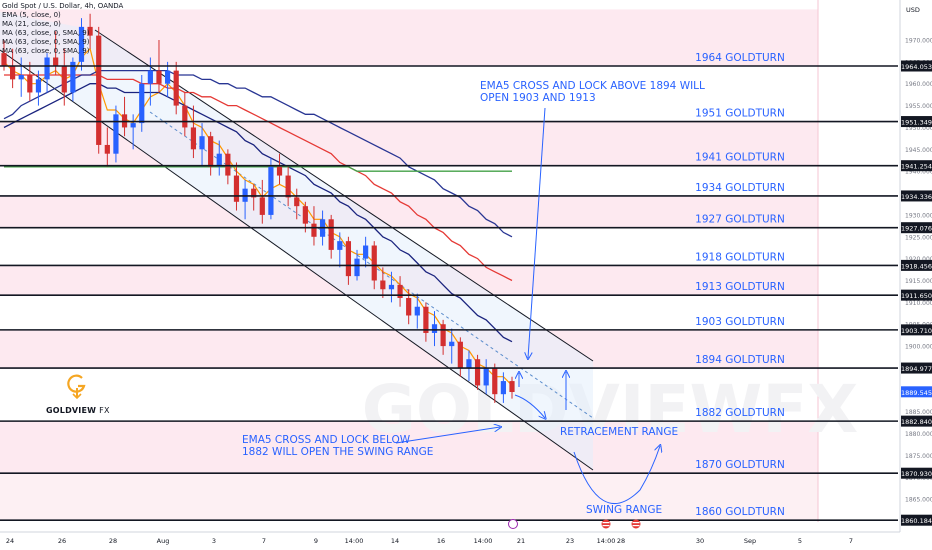  What do you see at coordinates (395, 541) in the screenshot?
I see `time-tick: 14` at bounding box center [395, 541].